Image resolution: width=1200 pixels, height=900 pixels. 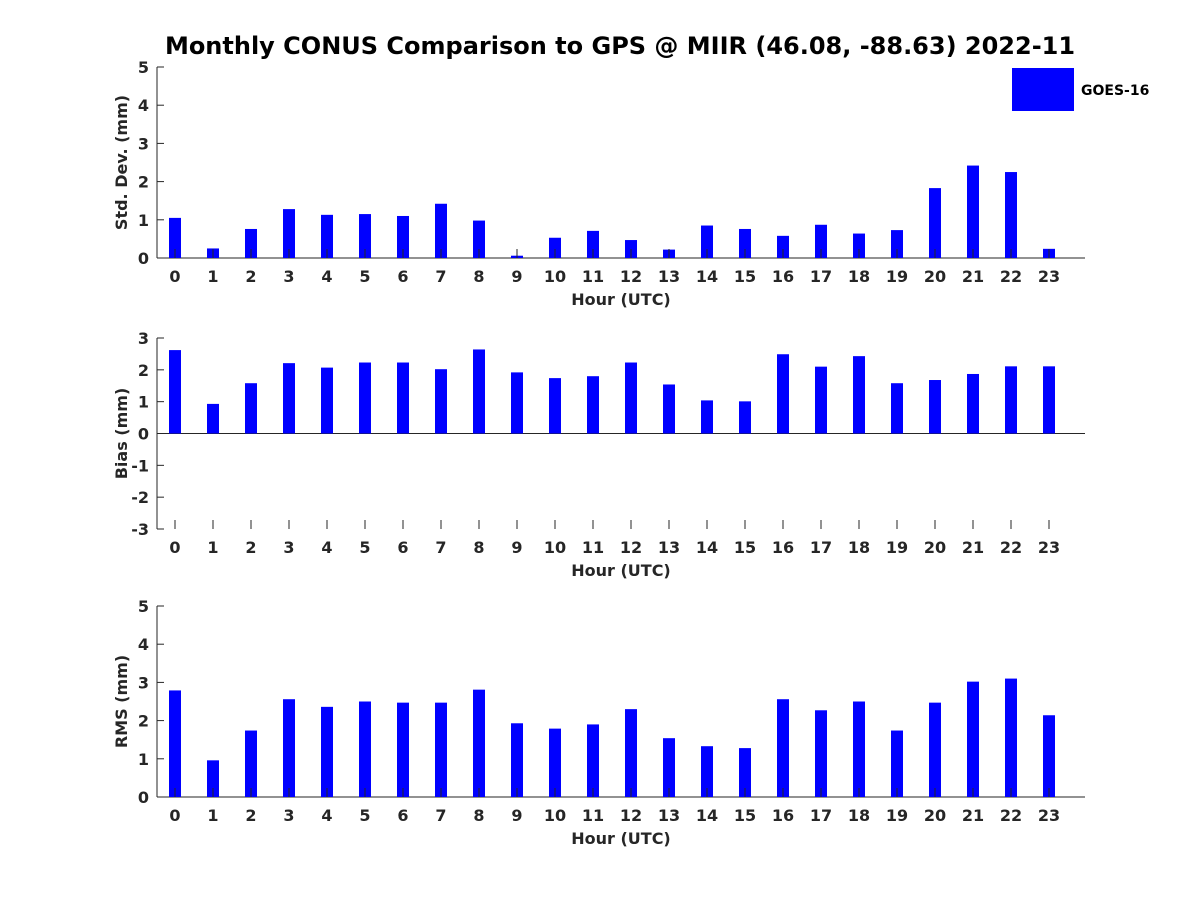 I want to click on x-tick-label: 18, so click(x=859, y=547).